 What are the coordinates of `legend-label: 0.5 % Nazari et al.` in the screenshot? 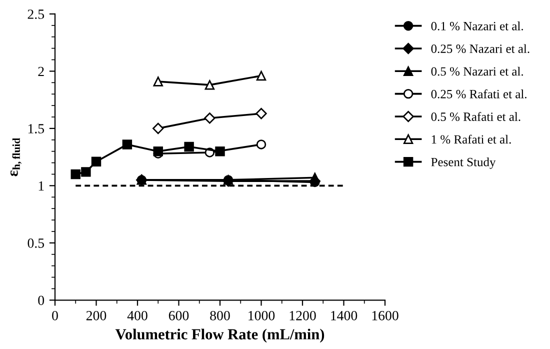 It's located at (477, 71).